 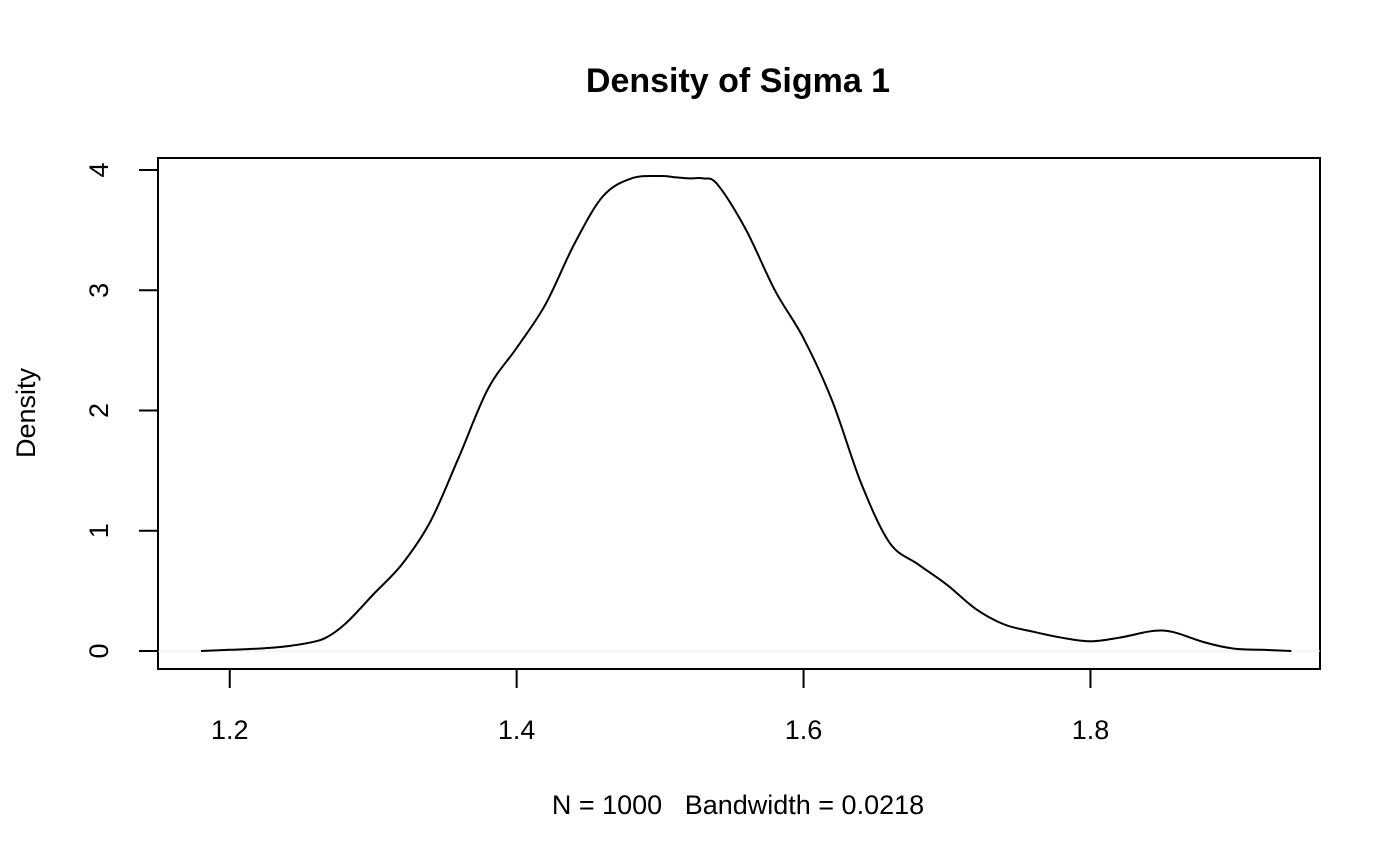 I want to click on x-axis: 1.2 1.4 1.6 1.8, so click(x=660, y=706).